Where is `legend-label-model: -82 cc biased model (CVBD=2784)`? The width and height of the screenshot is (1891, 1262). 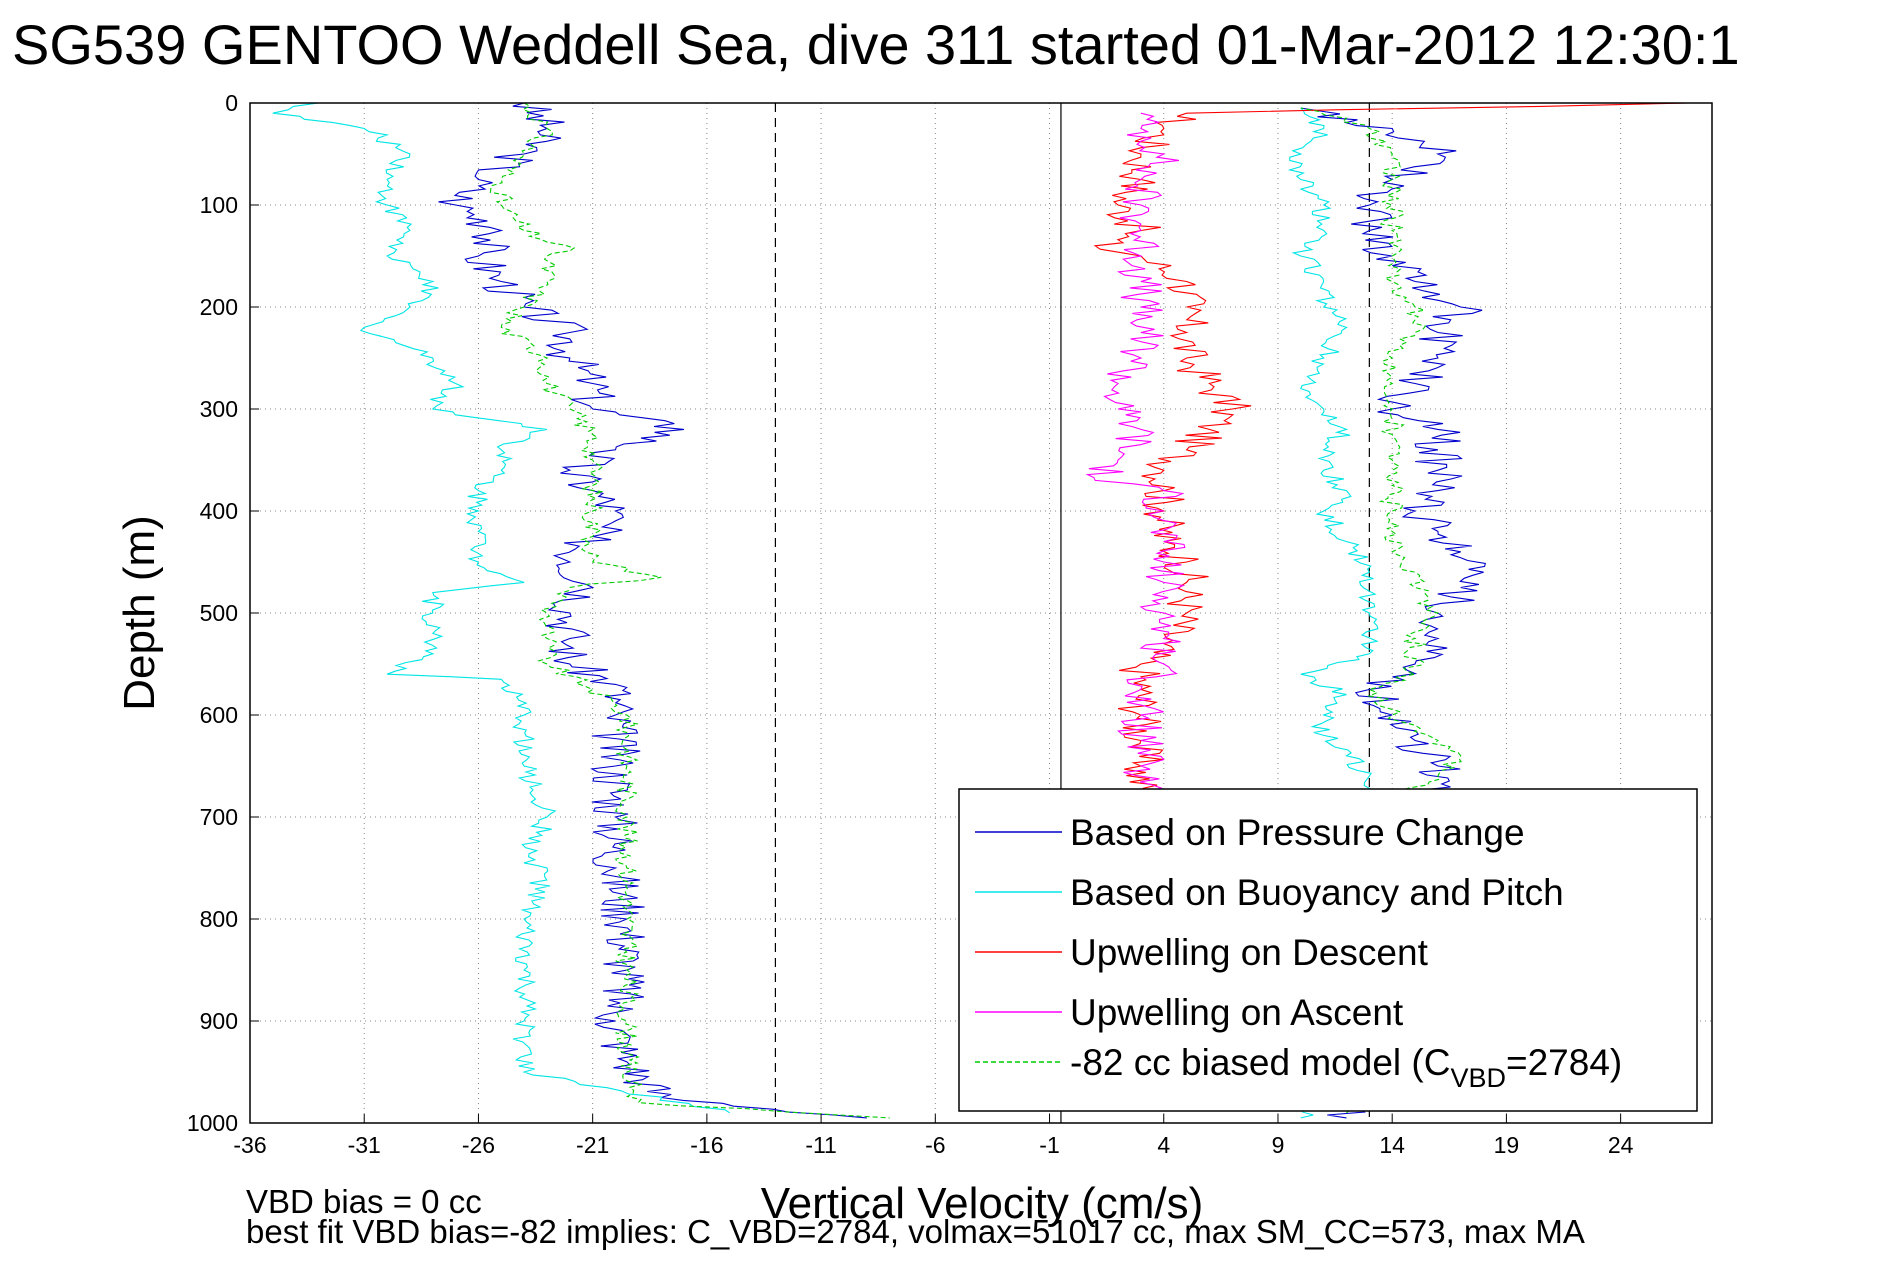
legend-label-model: -82 cc biased model (CVBD=2784) is located at coordinates (1346, 1067).